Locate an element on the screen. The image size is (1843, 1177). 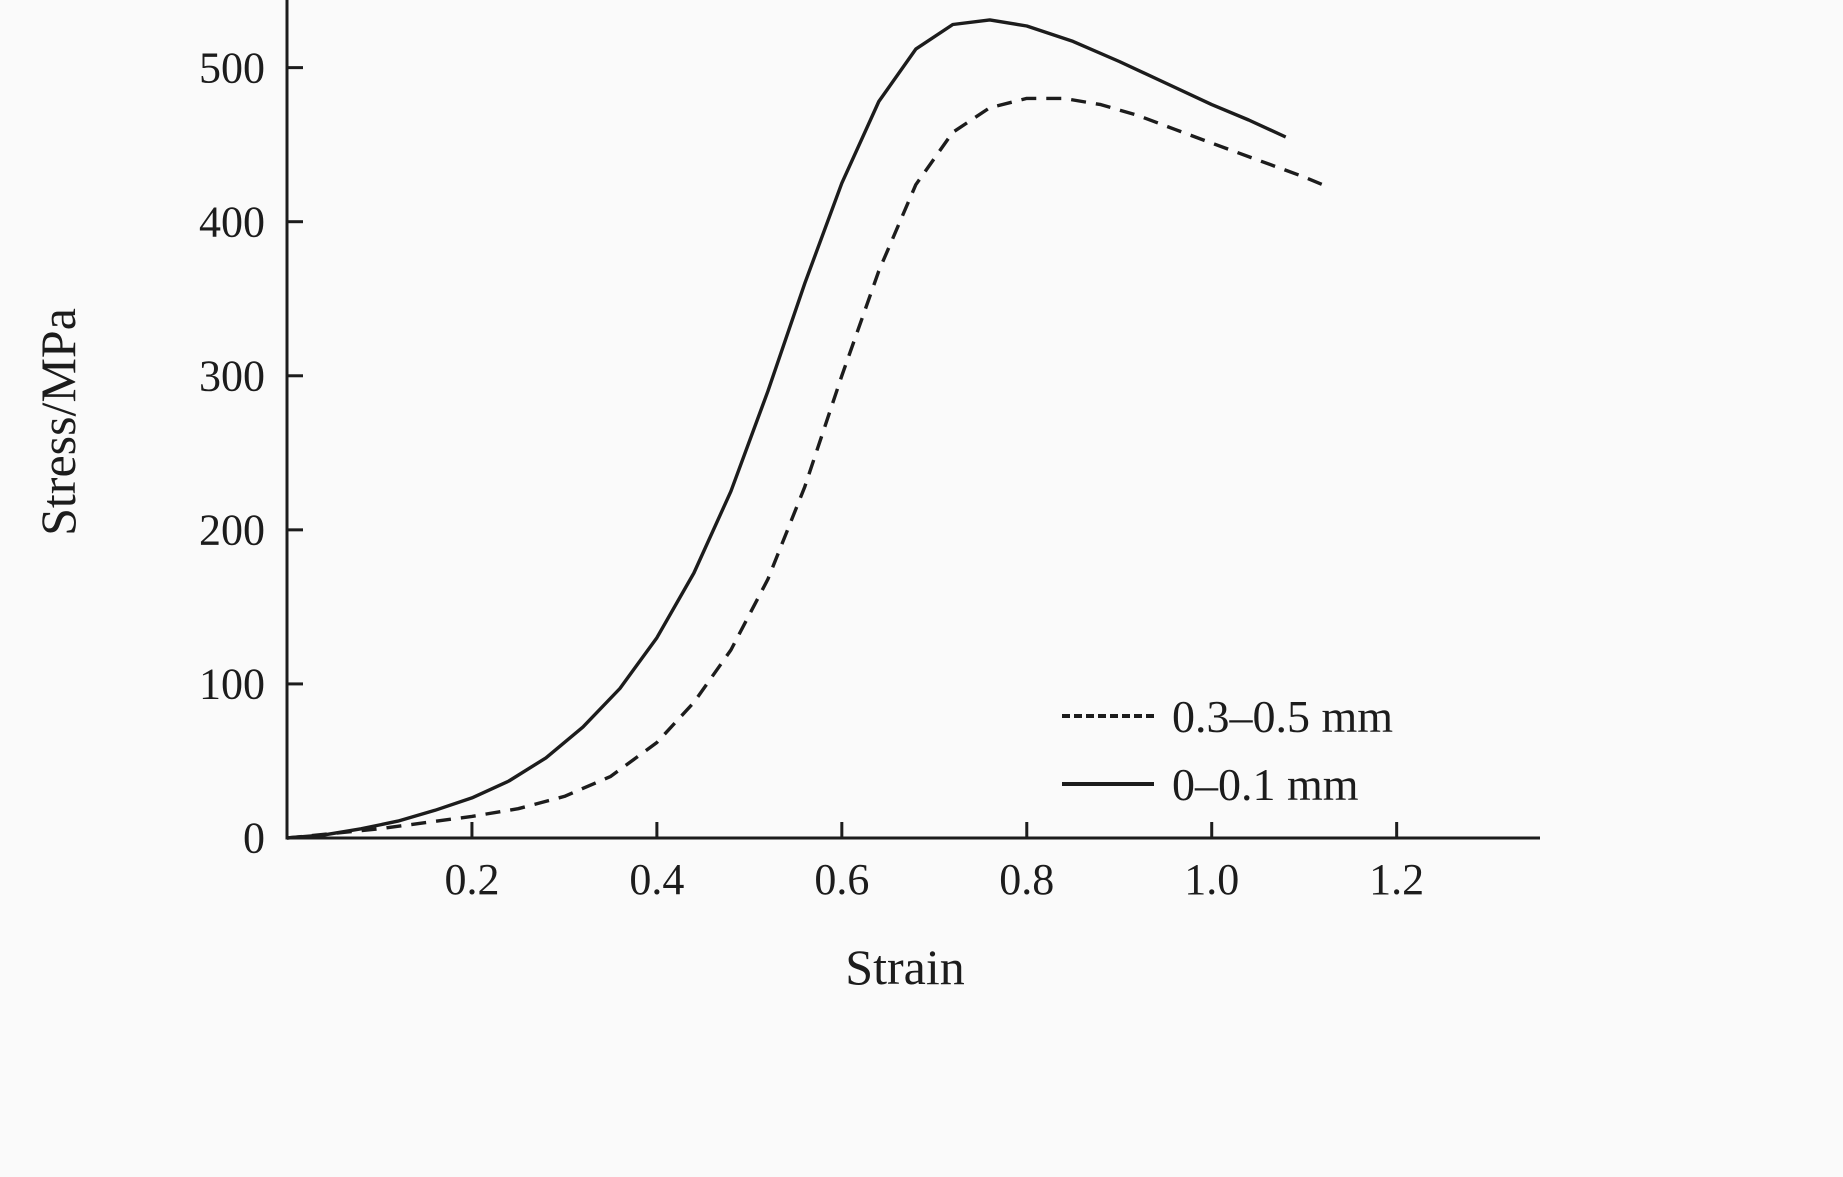
y-tick-label: 400 is located at coordinates (232, 222).